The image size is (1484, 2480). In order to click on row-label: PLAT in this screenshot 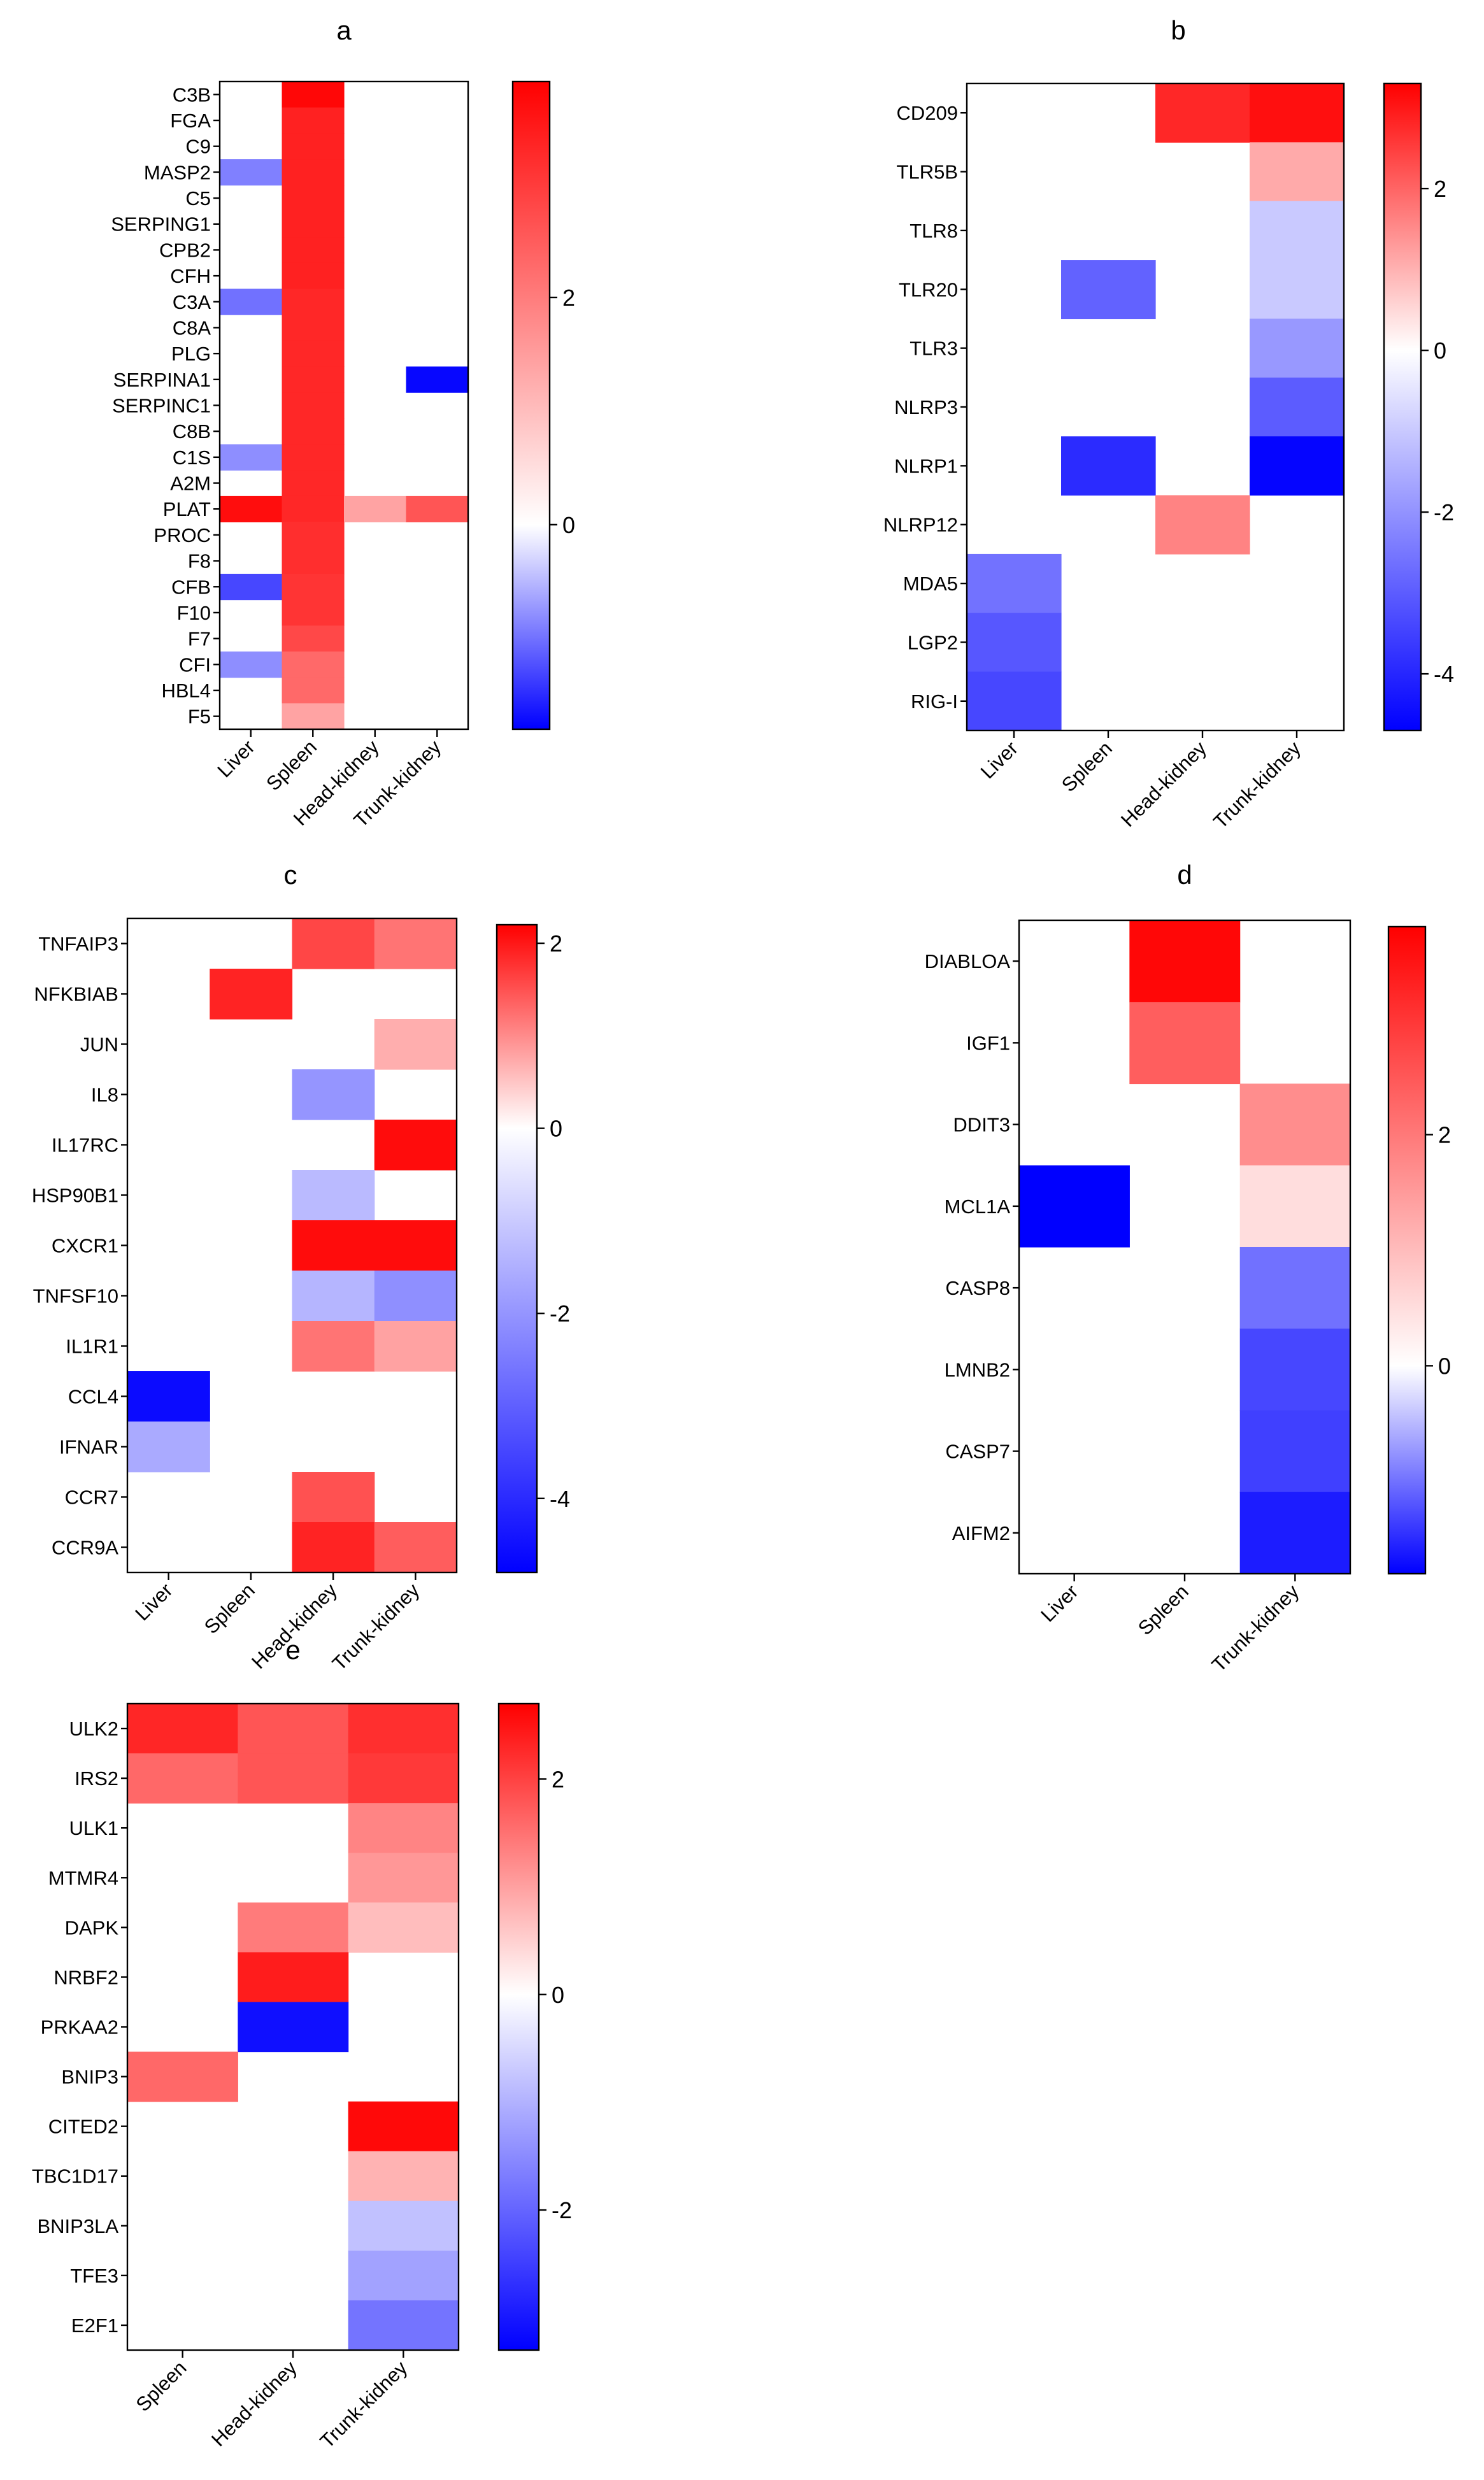, I will do `click(187, 509)`.